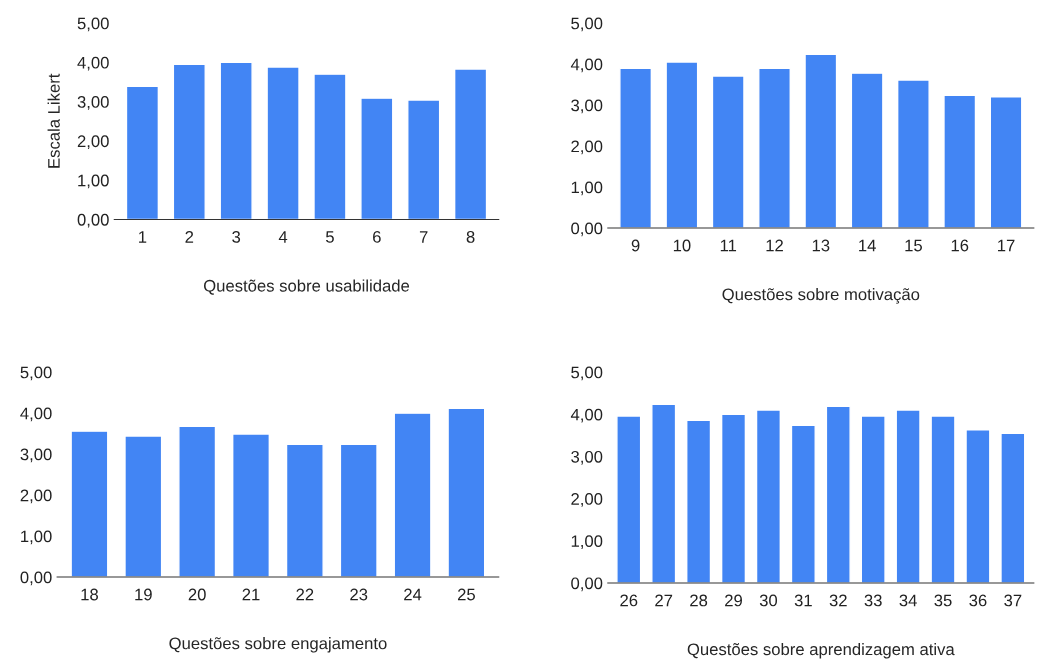  I want to click on y-axis-title: Escala Likert, so click(53, 120).